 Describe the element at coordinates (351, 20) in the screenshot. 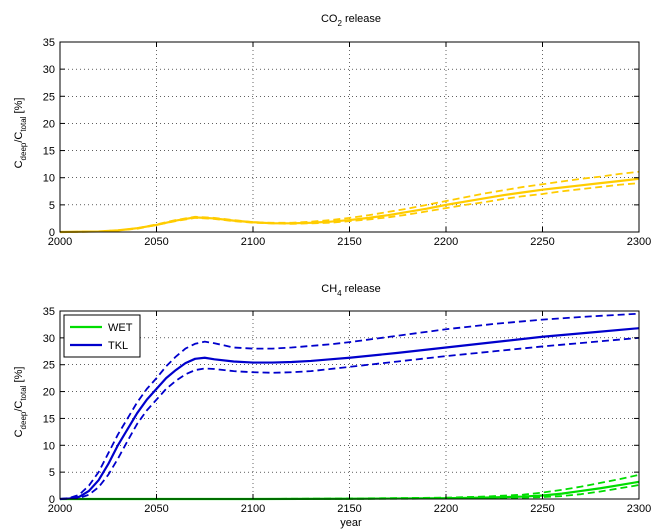

I see `co2-panel-title: CO2 release` at that location.